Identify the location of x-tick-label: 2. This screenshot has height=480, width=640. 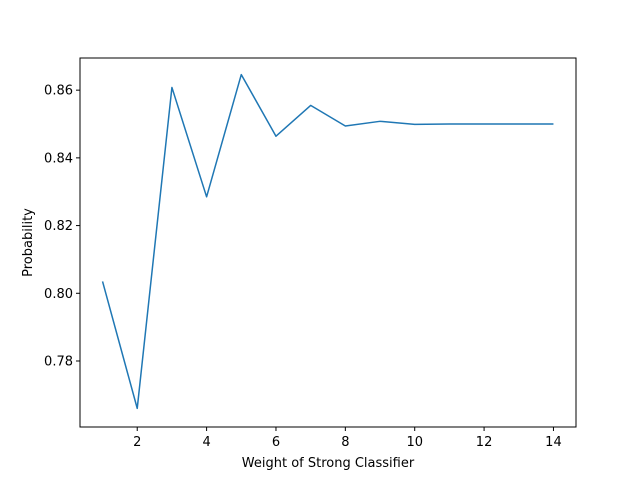
(137, 442).